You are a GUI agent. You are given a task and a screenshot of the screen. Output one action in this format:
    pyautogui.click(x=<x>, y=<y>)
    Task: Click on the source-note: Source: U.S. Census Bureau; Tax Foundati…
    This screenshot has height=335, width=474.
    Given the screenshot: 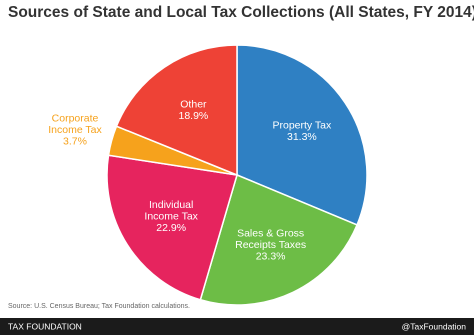 What is the action you would take?
    pyautogui.click(x=99, y=306)
    